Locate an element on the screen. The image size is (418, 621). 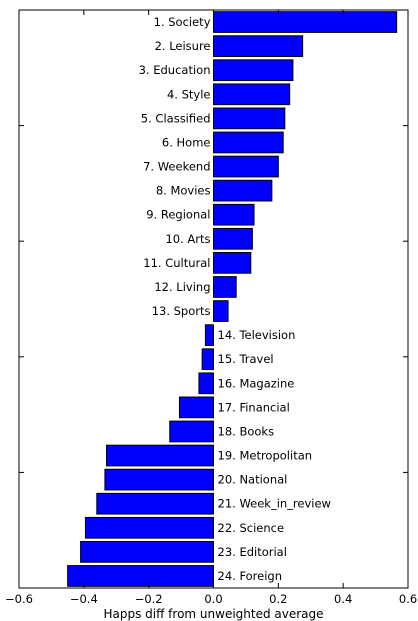
bar-label-20: 20. National is located at coordinates (253, 480).